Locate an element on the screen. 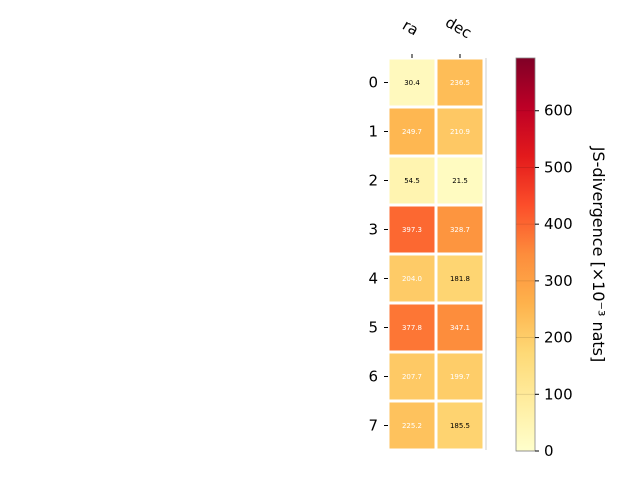  cell-value-label: 199.7 is located at coordinates (460, 377).